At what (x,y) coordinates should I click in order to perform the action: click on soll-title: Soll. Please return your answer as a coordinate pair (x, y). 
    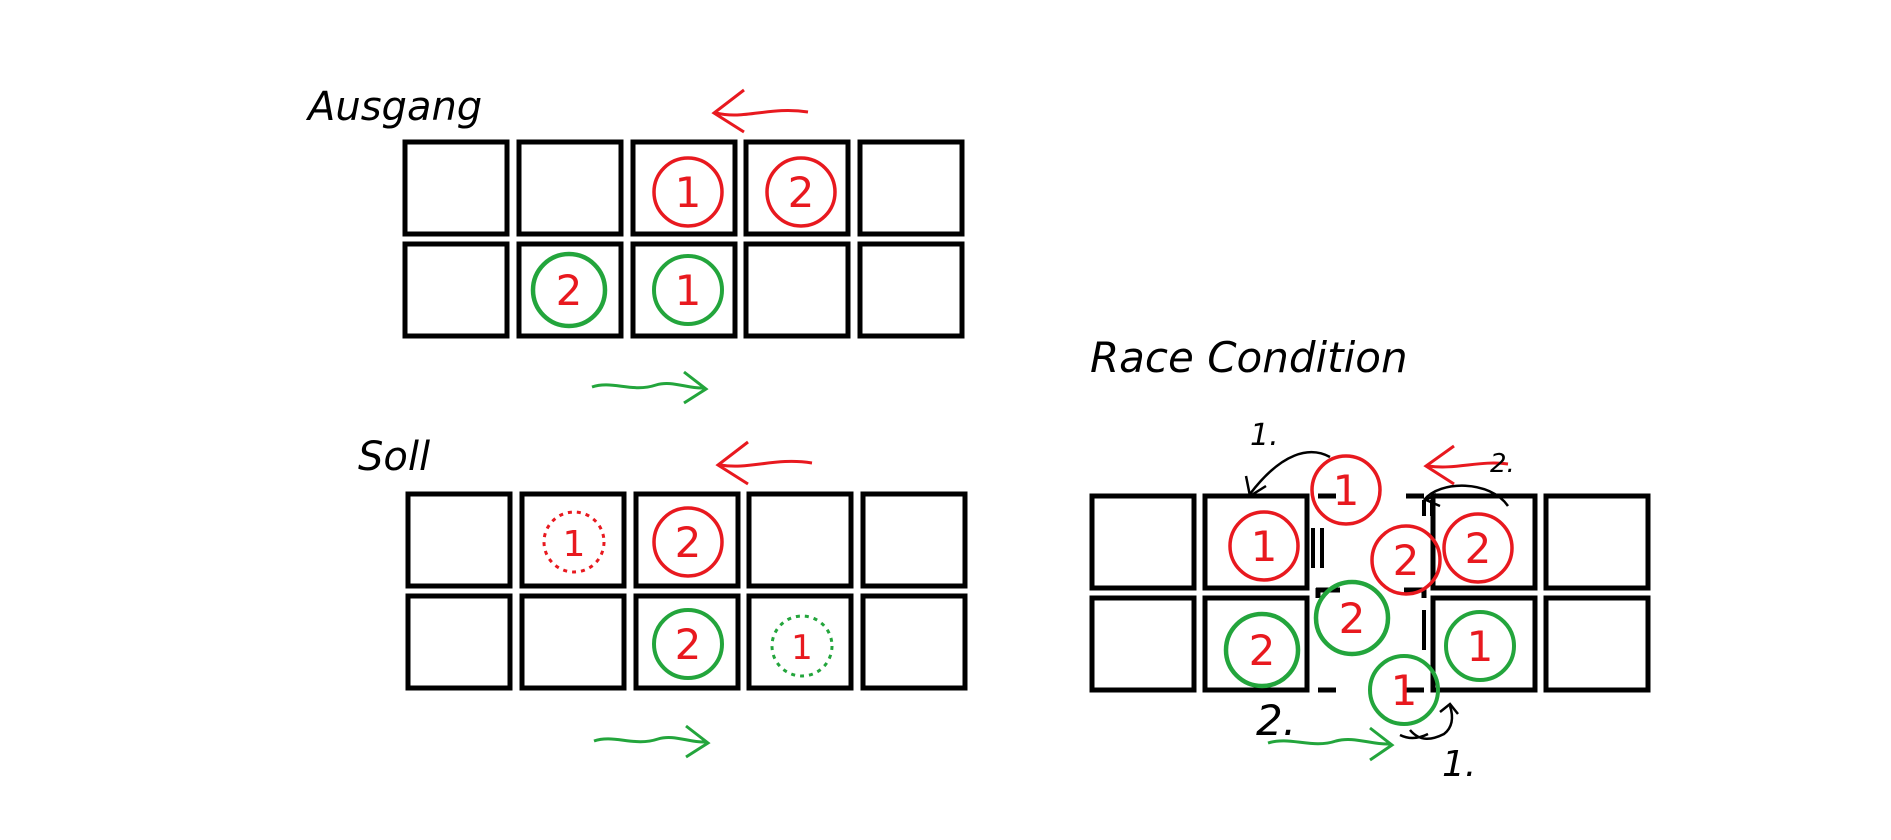
    Looking at the image, I should click on (394, 457).